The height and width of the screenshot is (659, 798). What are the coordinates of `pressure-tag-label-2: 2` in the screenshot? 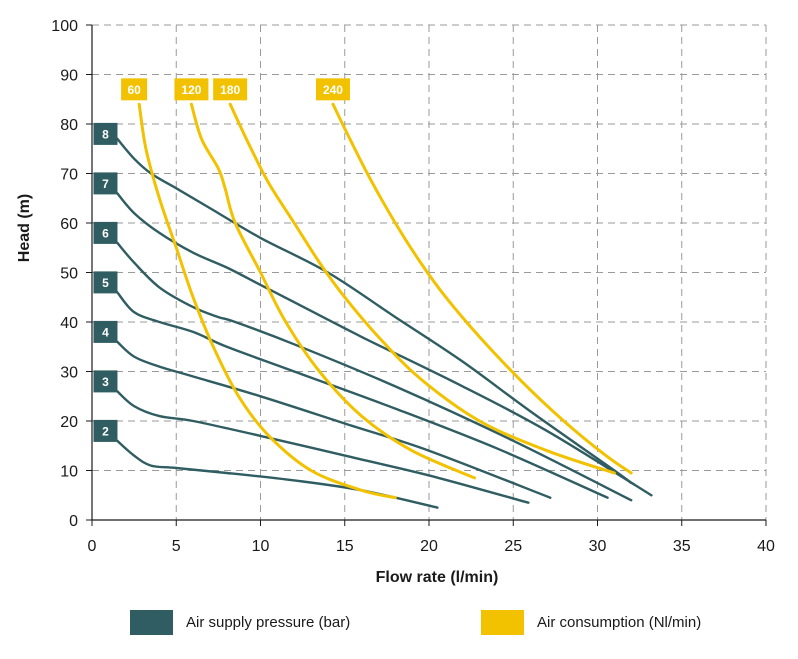 It's located at (105, 431).